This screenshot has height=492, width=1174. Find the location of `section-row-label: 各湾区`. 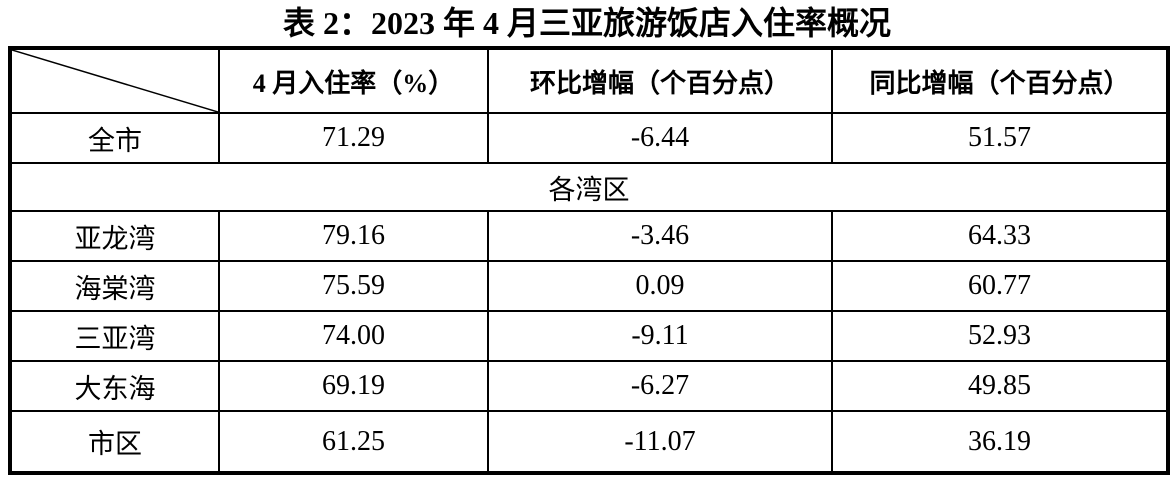

section-row-label: 各湾区 is located at coordinates (589, 187).